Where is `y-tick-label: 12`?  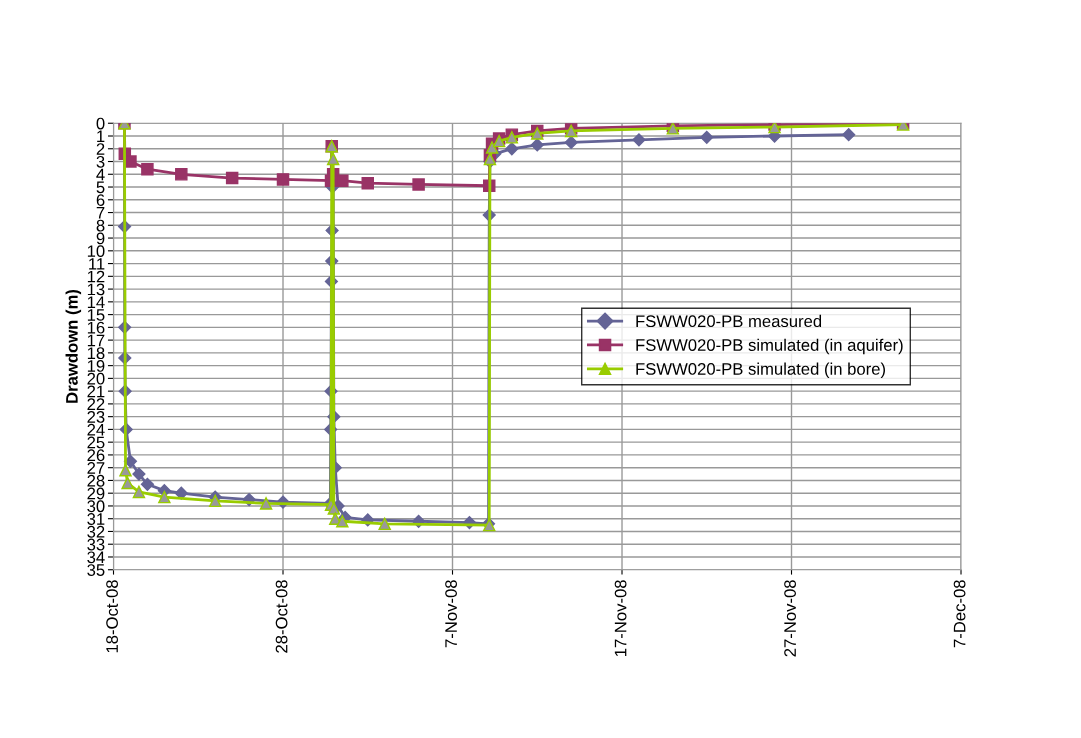 y-tick-label: 12 is located at coordinates (96, 276).